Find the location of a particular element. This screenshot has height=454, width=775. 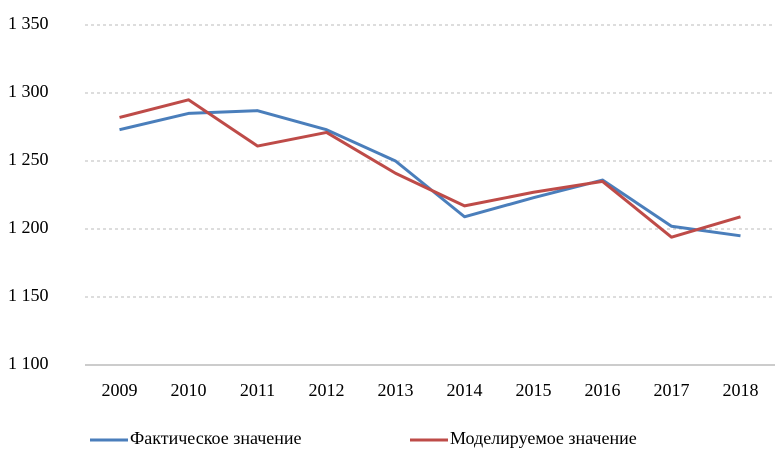

x-tick-label: 2016 is located at coordinates (603, 390).